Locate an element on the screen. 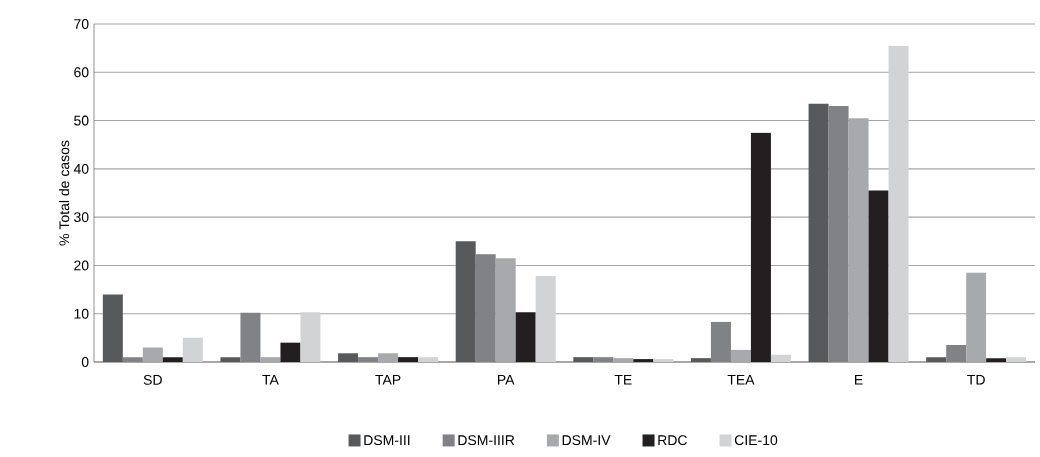 The image size is (1040, 457). legend-label: DSM-III is located at coordinates (387, 440).